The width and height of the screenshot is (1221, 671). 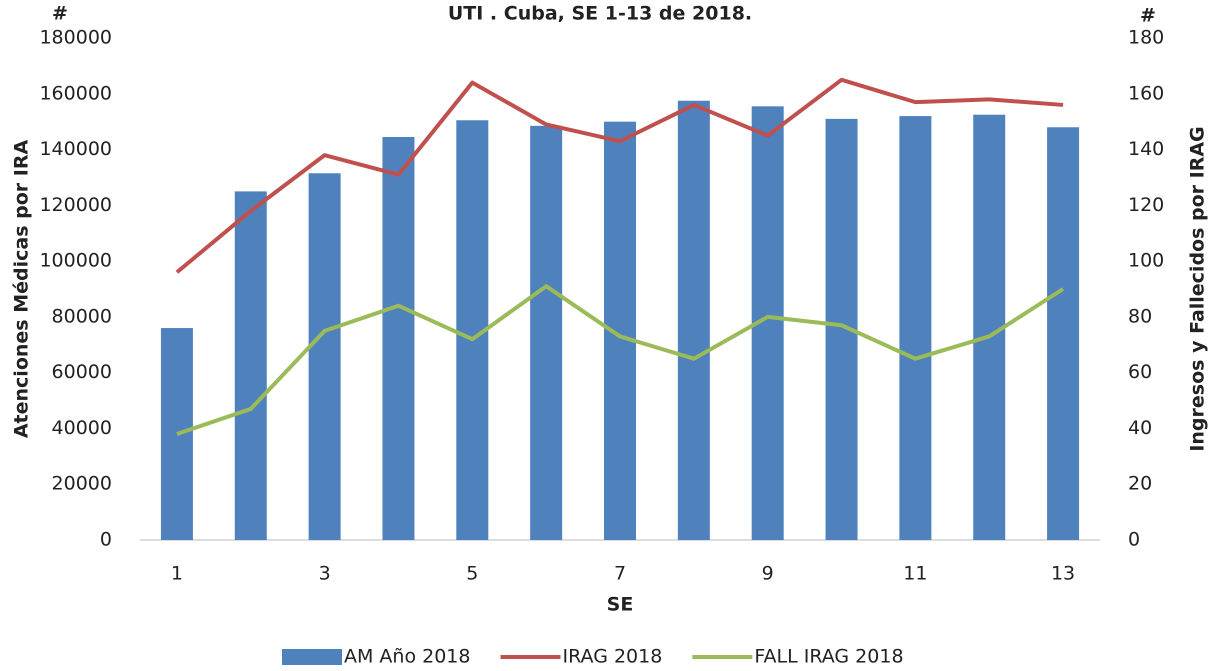 What do you see at coordinates (1146, 261) in the screenshot?
I see `y2-tick-label: 100` at bounding box center [1146, 261].